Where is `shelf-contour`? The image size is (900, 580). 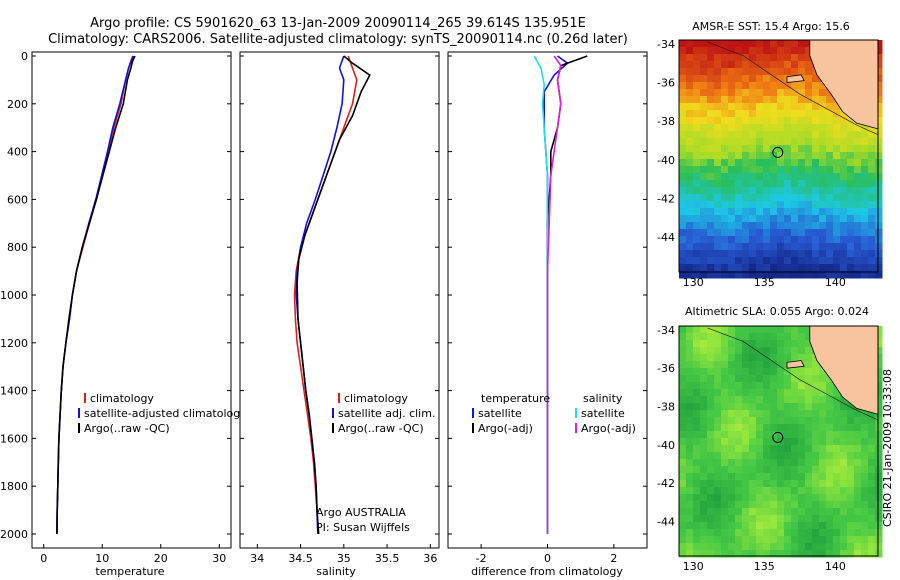
shelf-contour is located at coordinates (793, 374).